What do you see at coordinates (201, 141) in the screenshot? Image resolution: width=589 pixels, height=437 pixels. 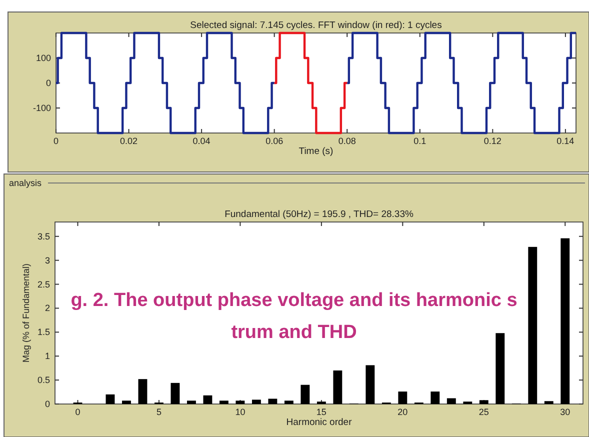 I see `x-tick-label: 0.04` at bounding box center [201, 141].